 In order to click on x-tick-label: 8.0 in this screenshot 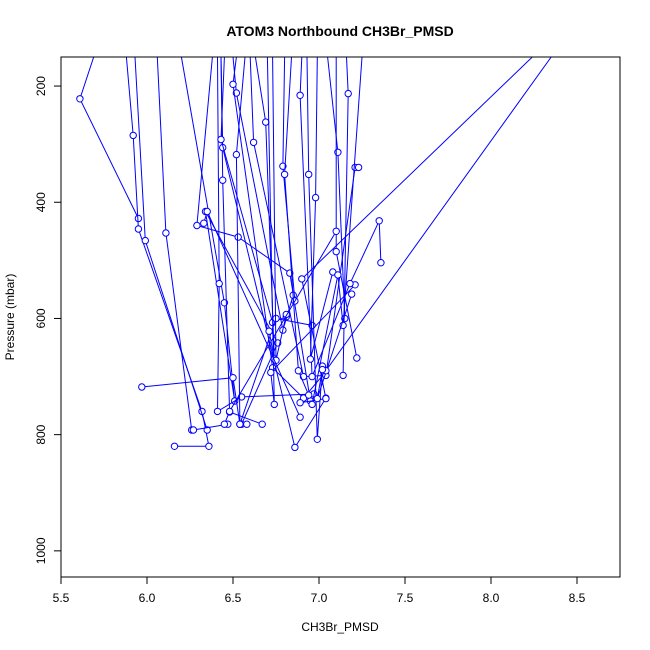, I will do `click(491, 598)`.